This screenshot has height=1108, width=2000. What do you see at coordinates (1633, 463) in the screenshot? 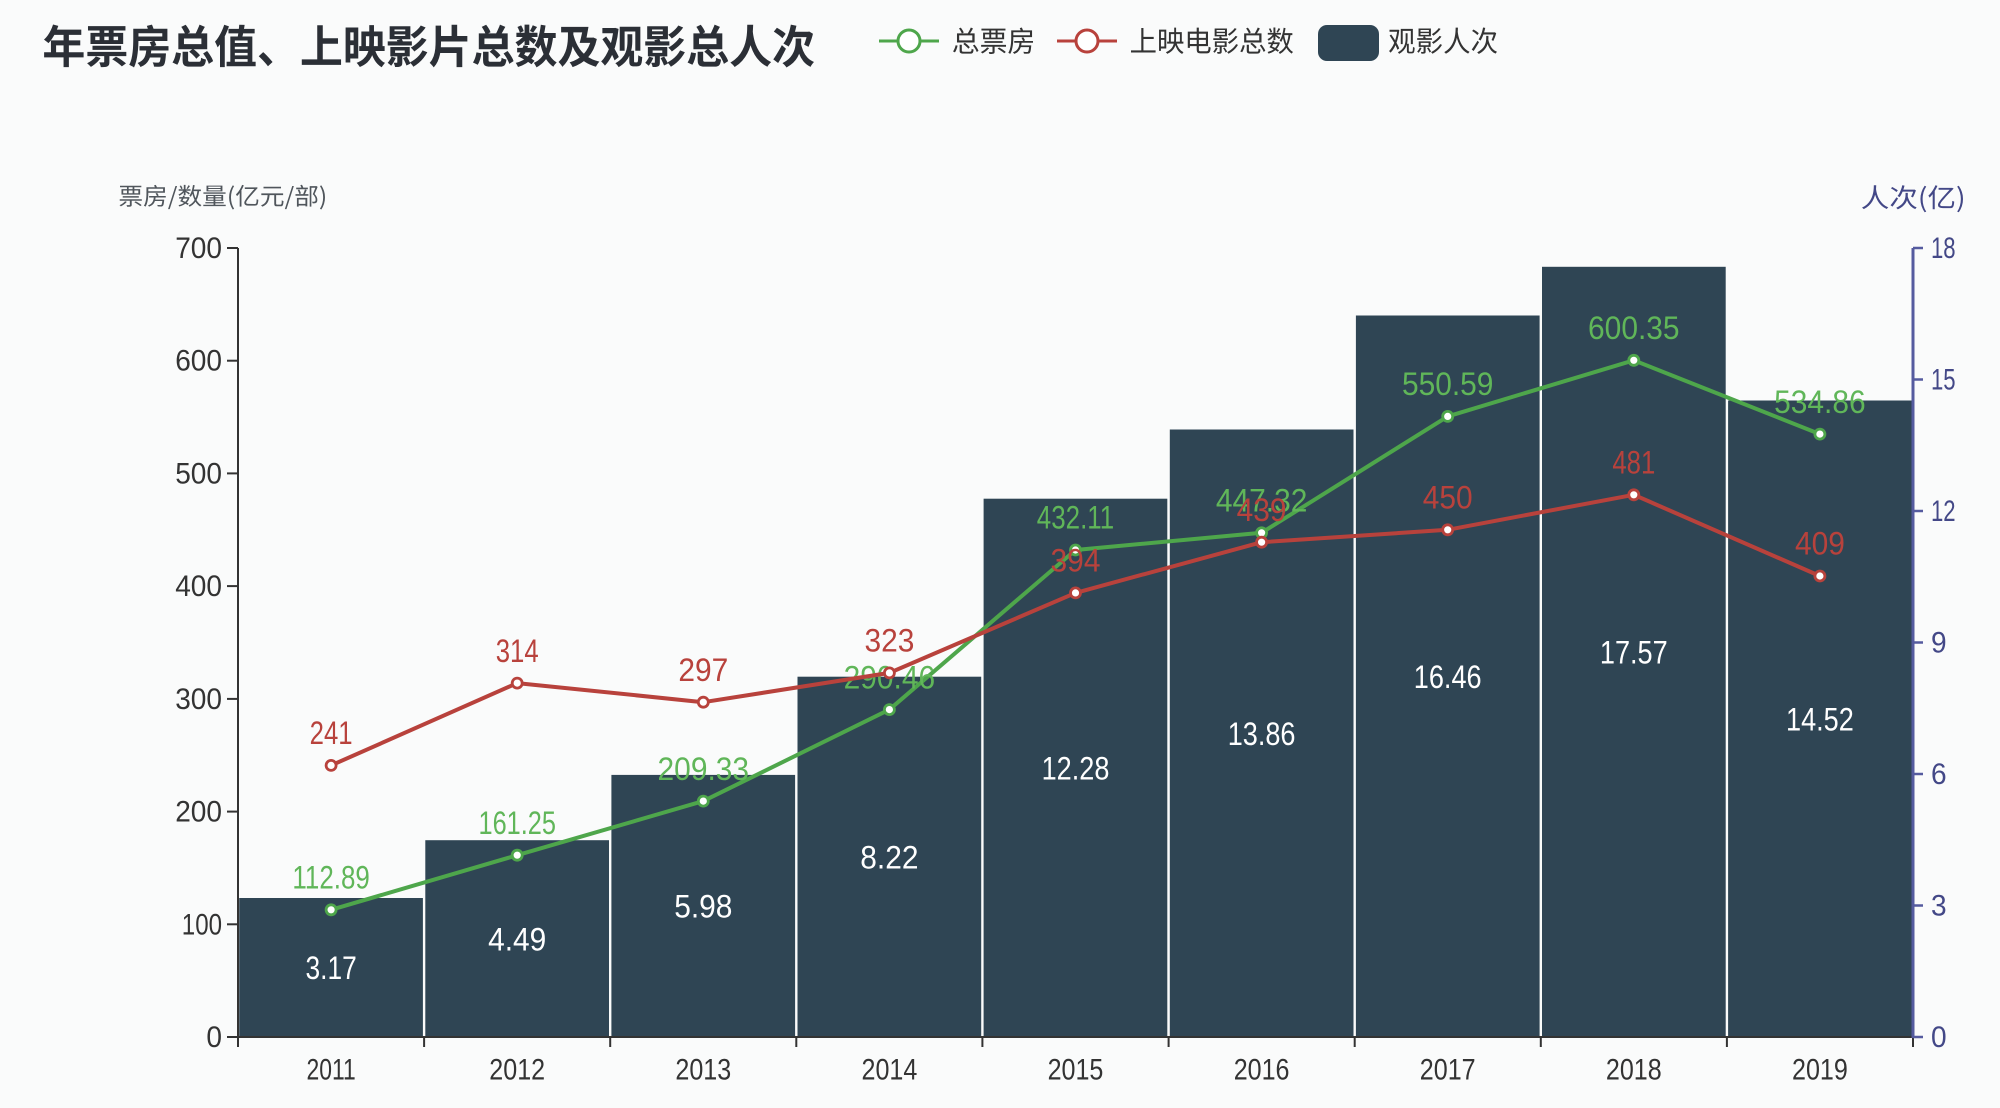
I see `svg-text: 481` at bounding box center [1633, 463].